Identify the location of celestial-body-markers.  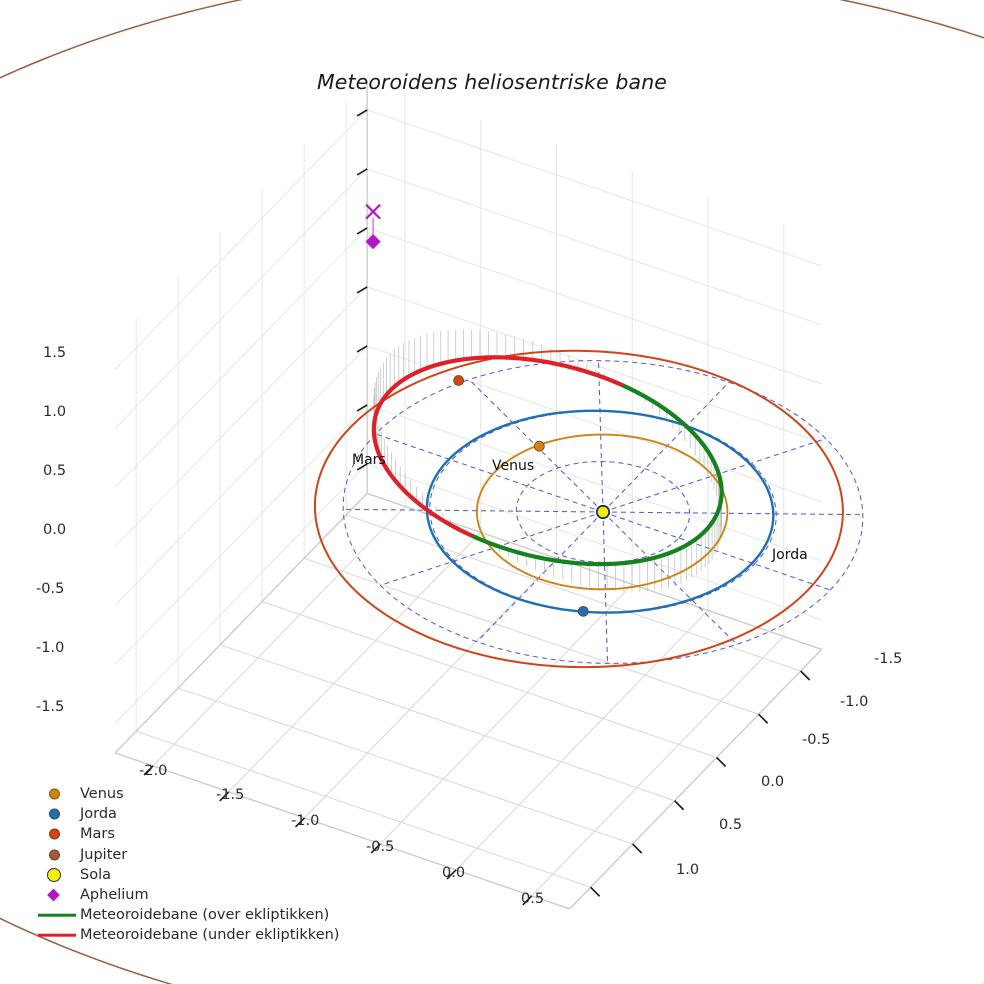
(488, 410).